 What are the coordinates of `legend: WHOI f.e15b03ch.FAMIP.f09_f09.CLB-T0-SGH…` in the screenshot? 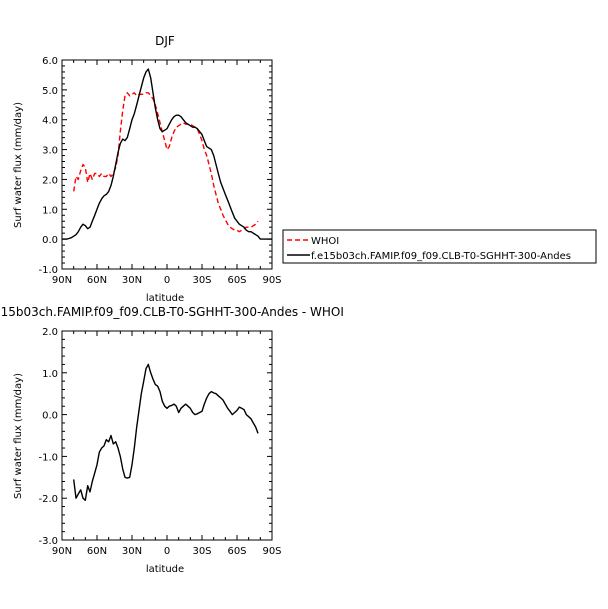 It's located at (439, 246).